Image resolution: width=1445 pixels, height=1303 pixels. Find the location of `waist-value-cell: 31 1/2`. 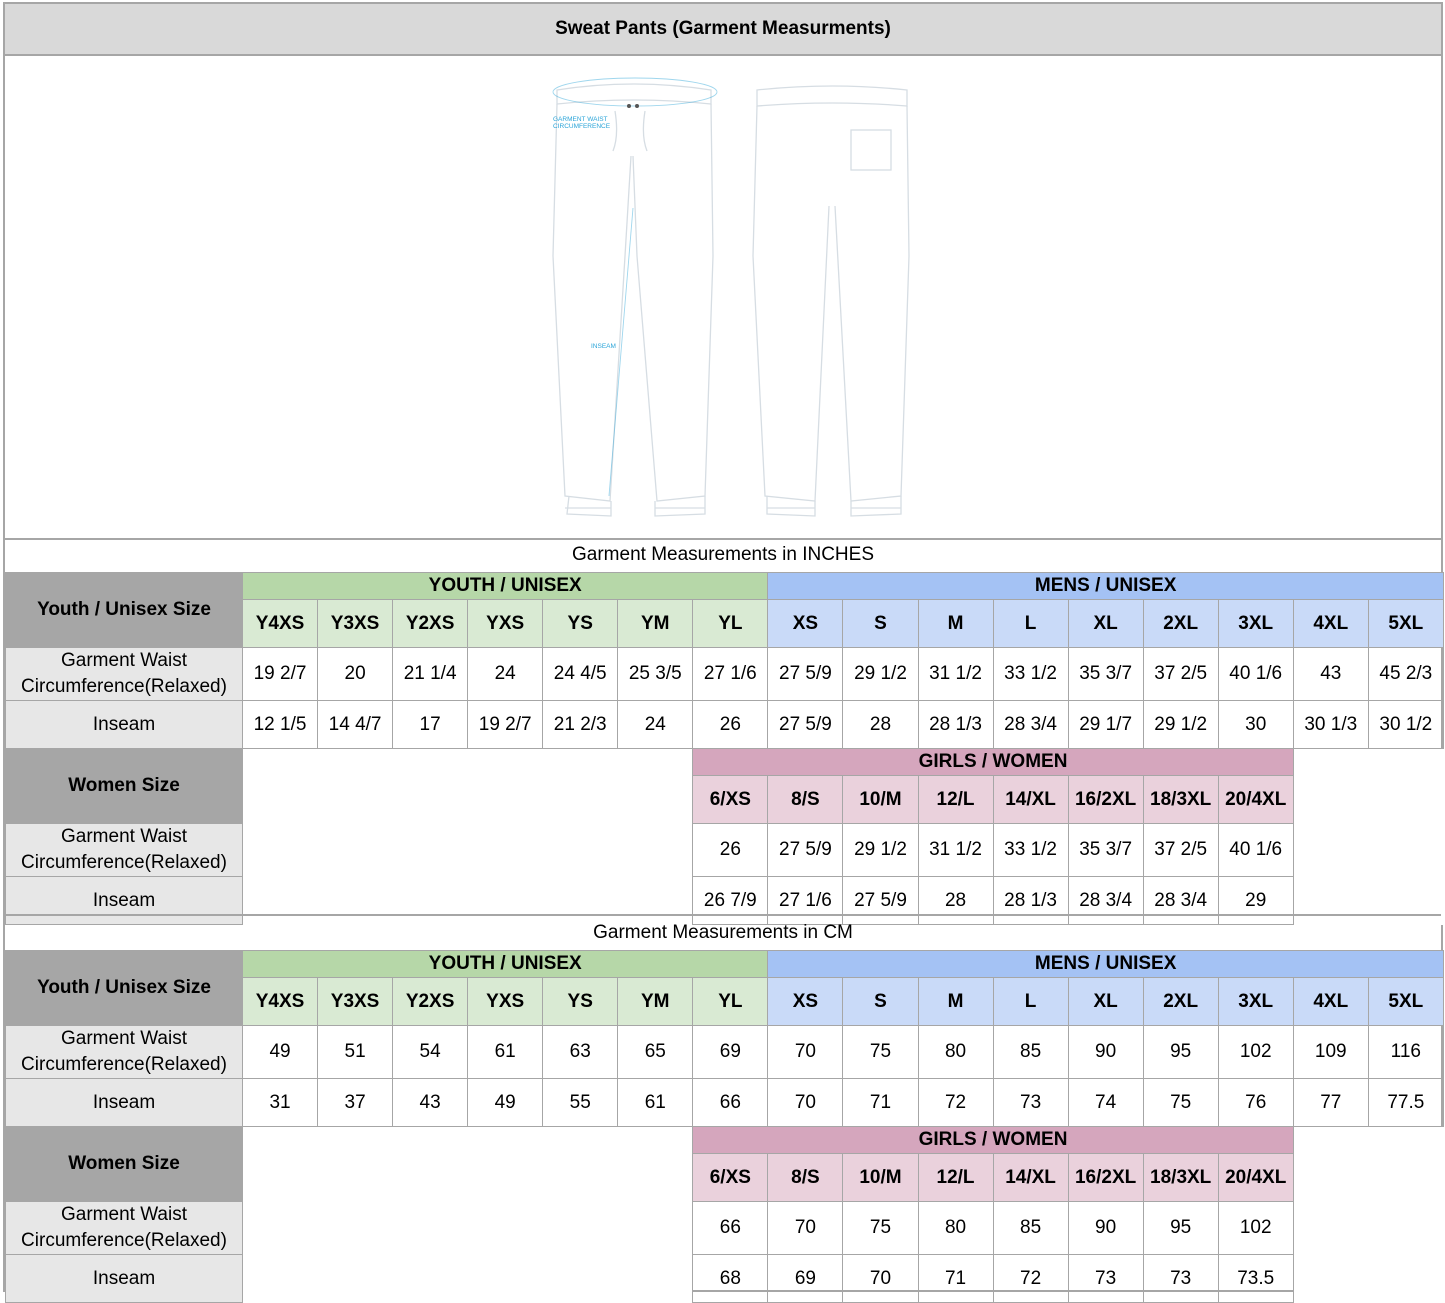

waist-value-cell: 31 1/2 is located at coordinates (955, 674).